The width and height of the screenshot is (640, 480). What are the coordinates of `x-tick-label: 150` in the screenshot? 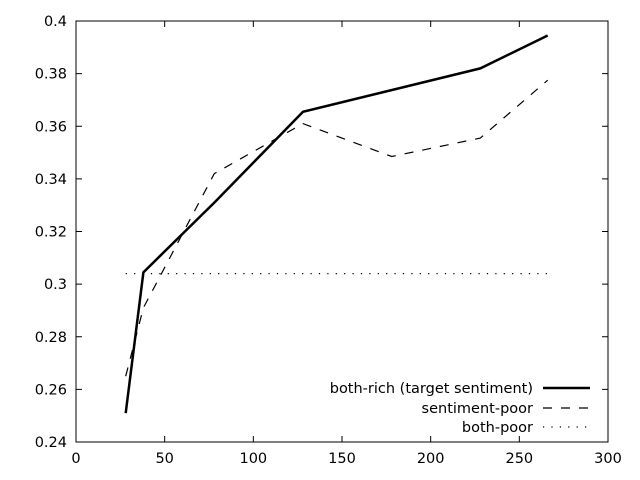 It's located at (342, 459).